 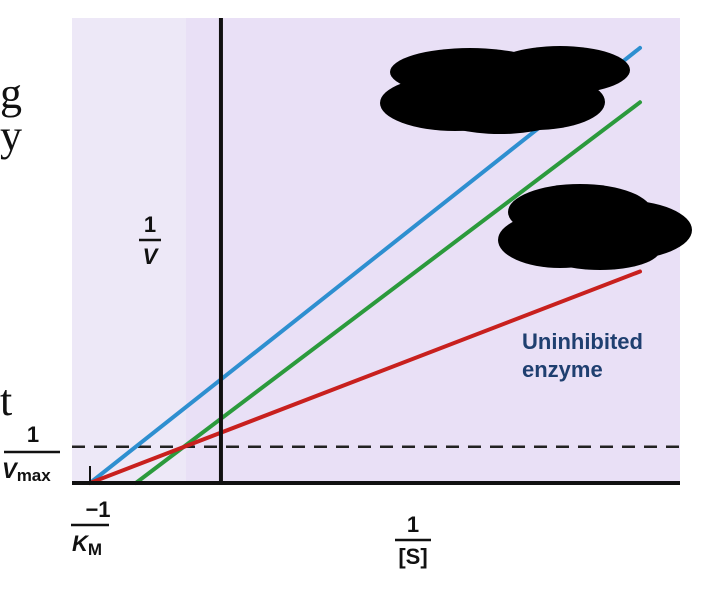 I want to click on redaction-blob-middle, so click(x=595, y=227).